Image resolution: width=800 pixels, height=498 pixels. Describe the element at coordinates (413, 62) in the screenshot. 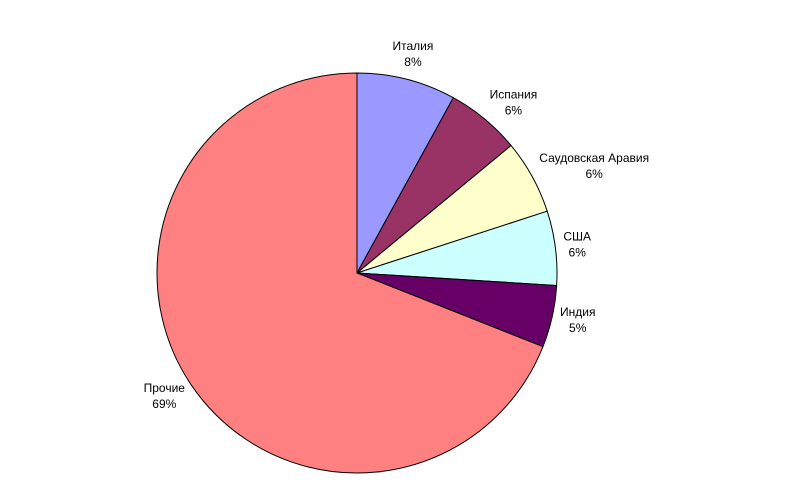

I see `slice-value-label: 8%` at that location.